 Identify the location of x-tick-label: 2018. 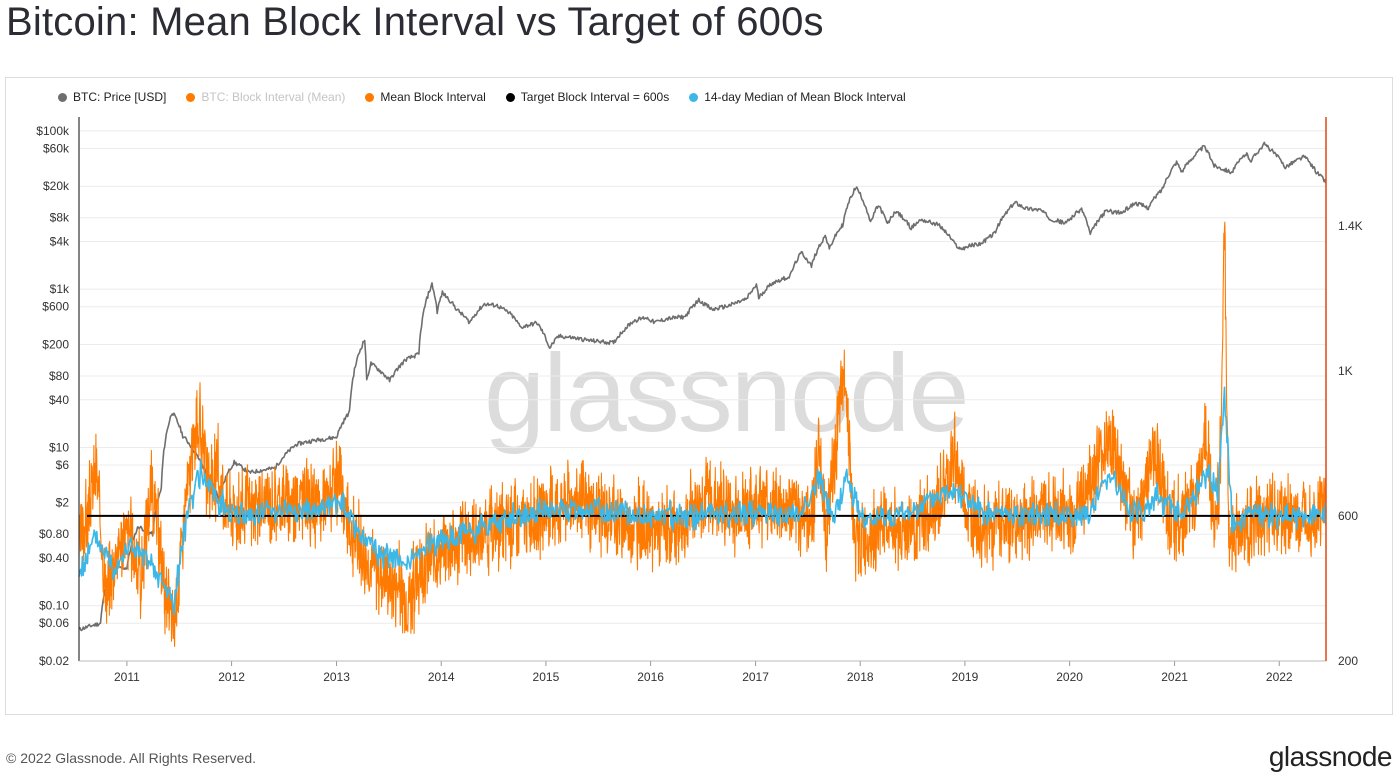
(860, 677).